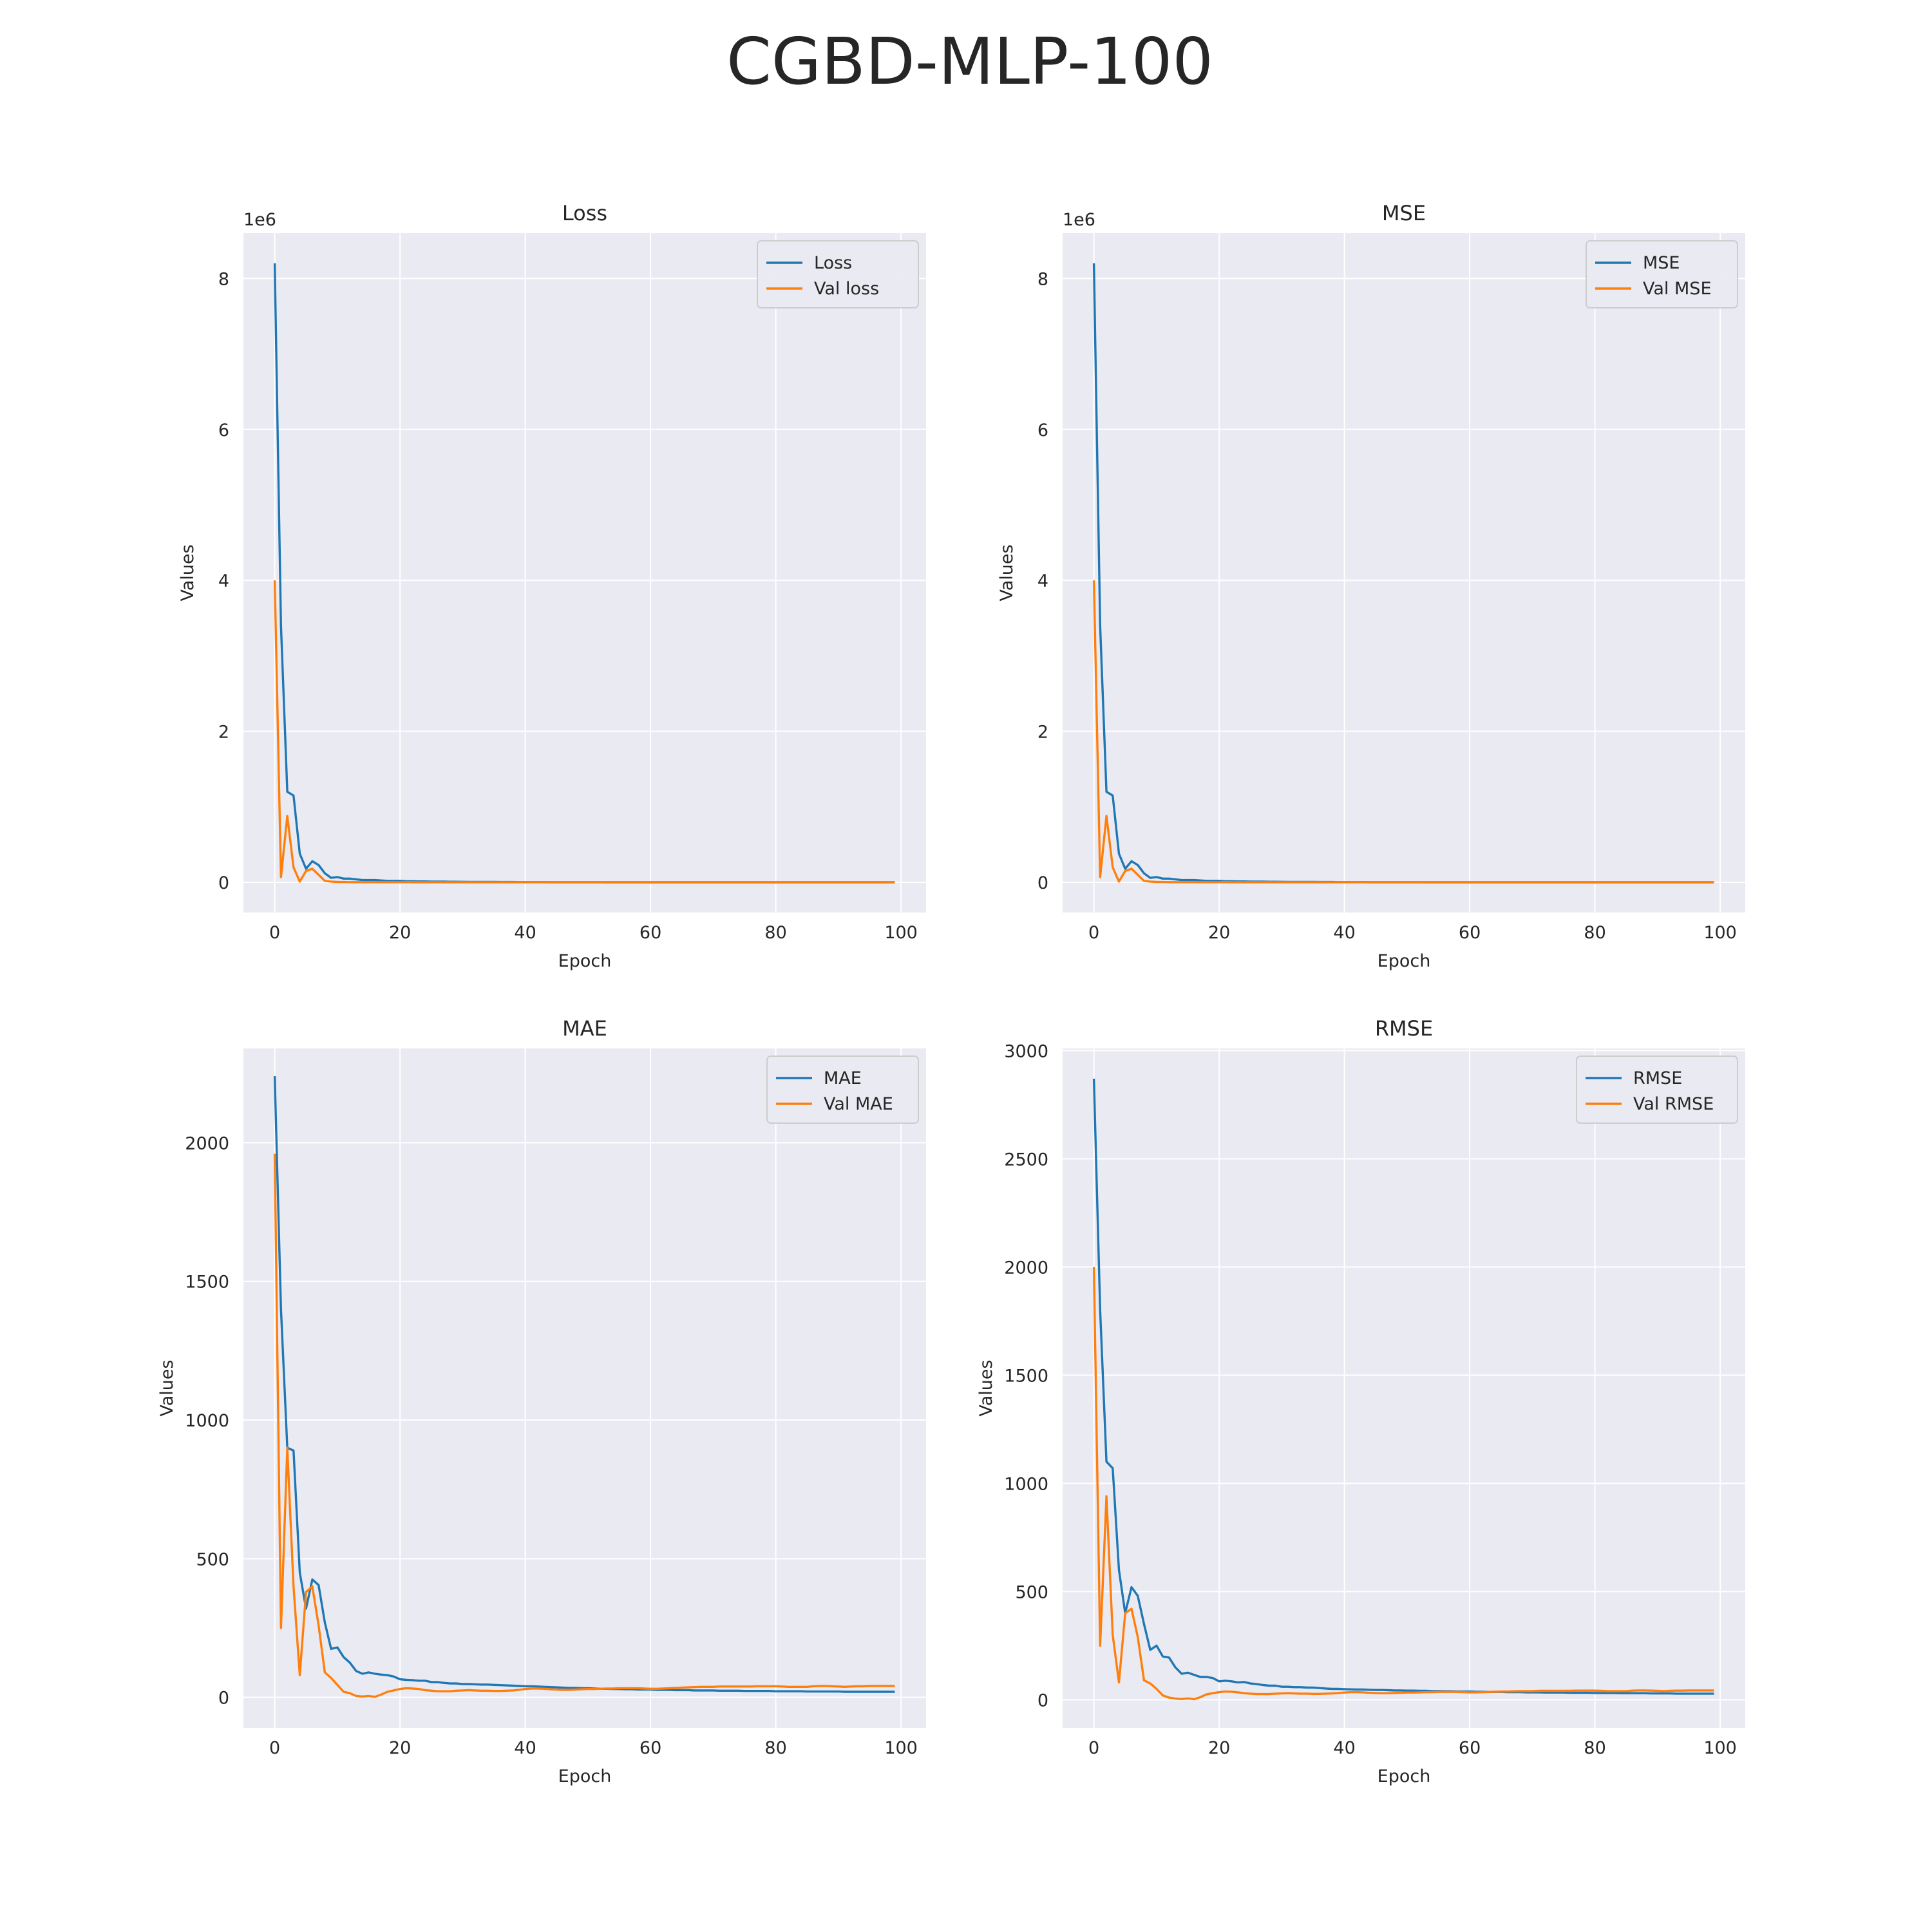 This screenshot has width=1932, height=1932. Describe the element at coordinates (1661, 263) in the screenshot. I see `legend-label: MSE` at that location.